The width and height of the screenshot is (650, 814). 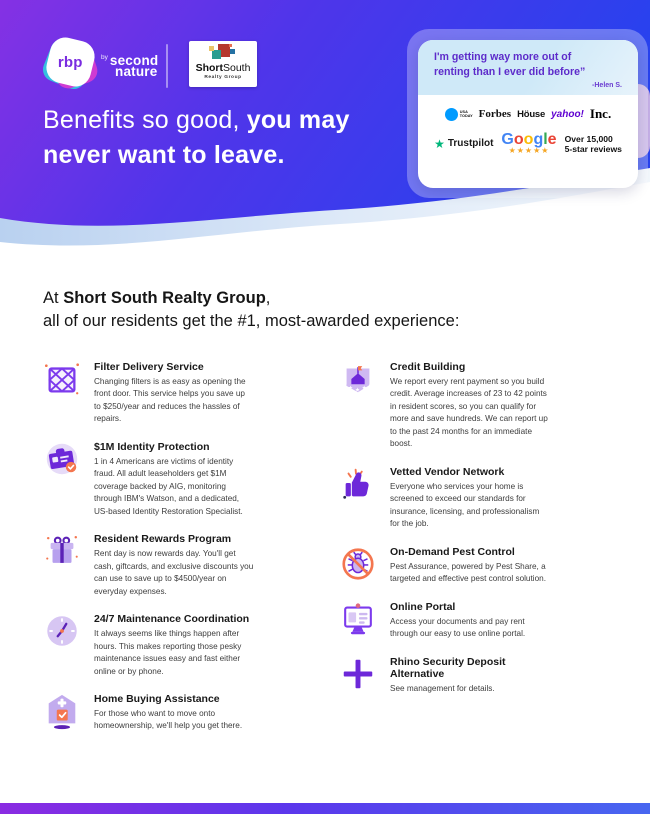 What do you see at coordinates (529, 139) in the screenshot?
I see `google-letters: Google` at bounding box center [529, 139].